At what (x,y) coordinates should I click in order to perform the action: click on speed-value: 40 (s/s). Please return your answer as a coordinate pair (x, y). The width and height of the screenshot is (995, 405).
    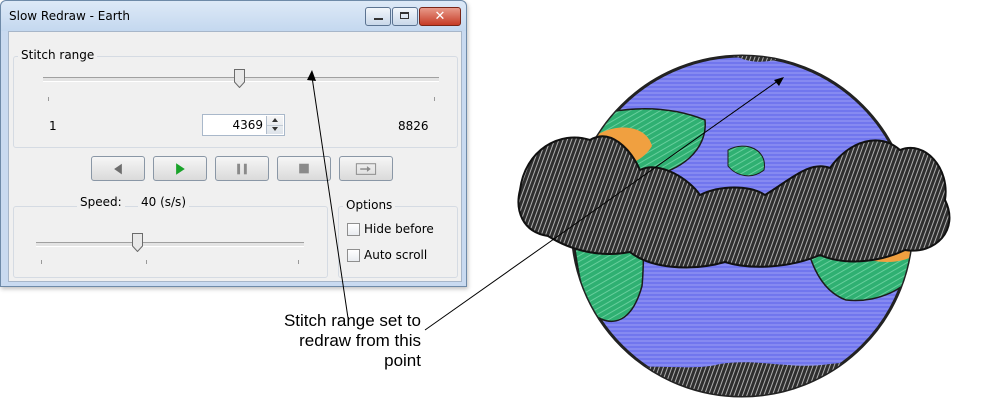
    Looking at the image, I should click on (163, 202).